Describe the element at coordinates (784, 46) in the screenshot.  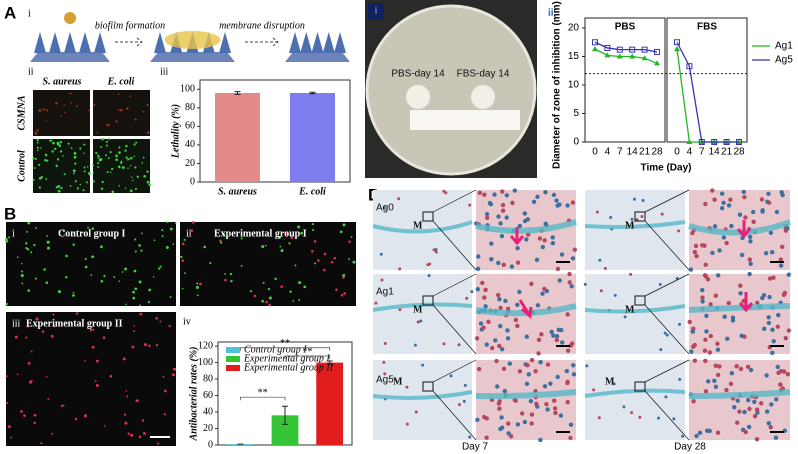
I see `legend-label: Ag1` at that location.